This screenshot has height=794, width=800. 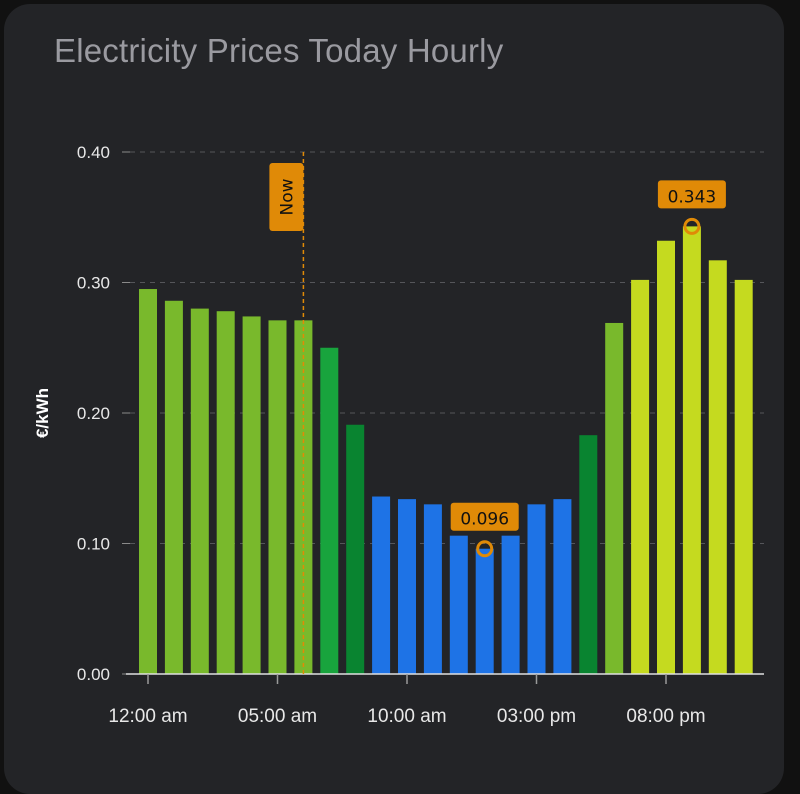 I want to click on card-title: Electricity Prices Today Hourly, so click(x=279, y=50).